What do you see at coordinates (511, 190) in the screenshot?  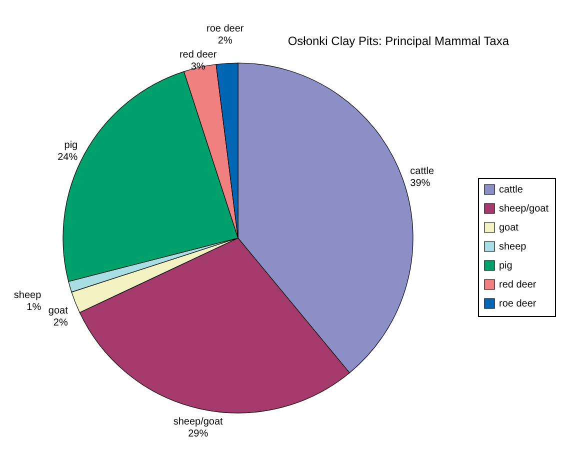 I see `legend-label: cattle` at bounding box center [511, 190].